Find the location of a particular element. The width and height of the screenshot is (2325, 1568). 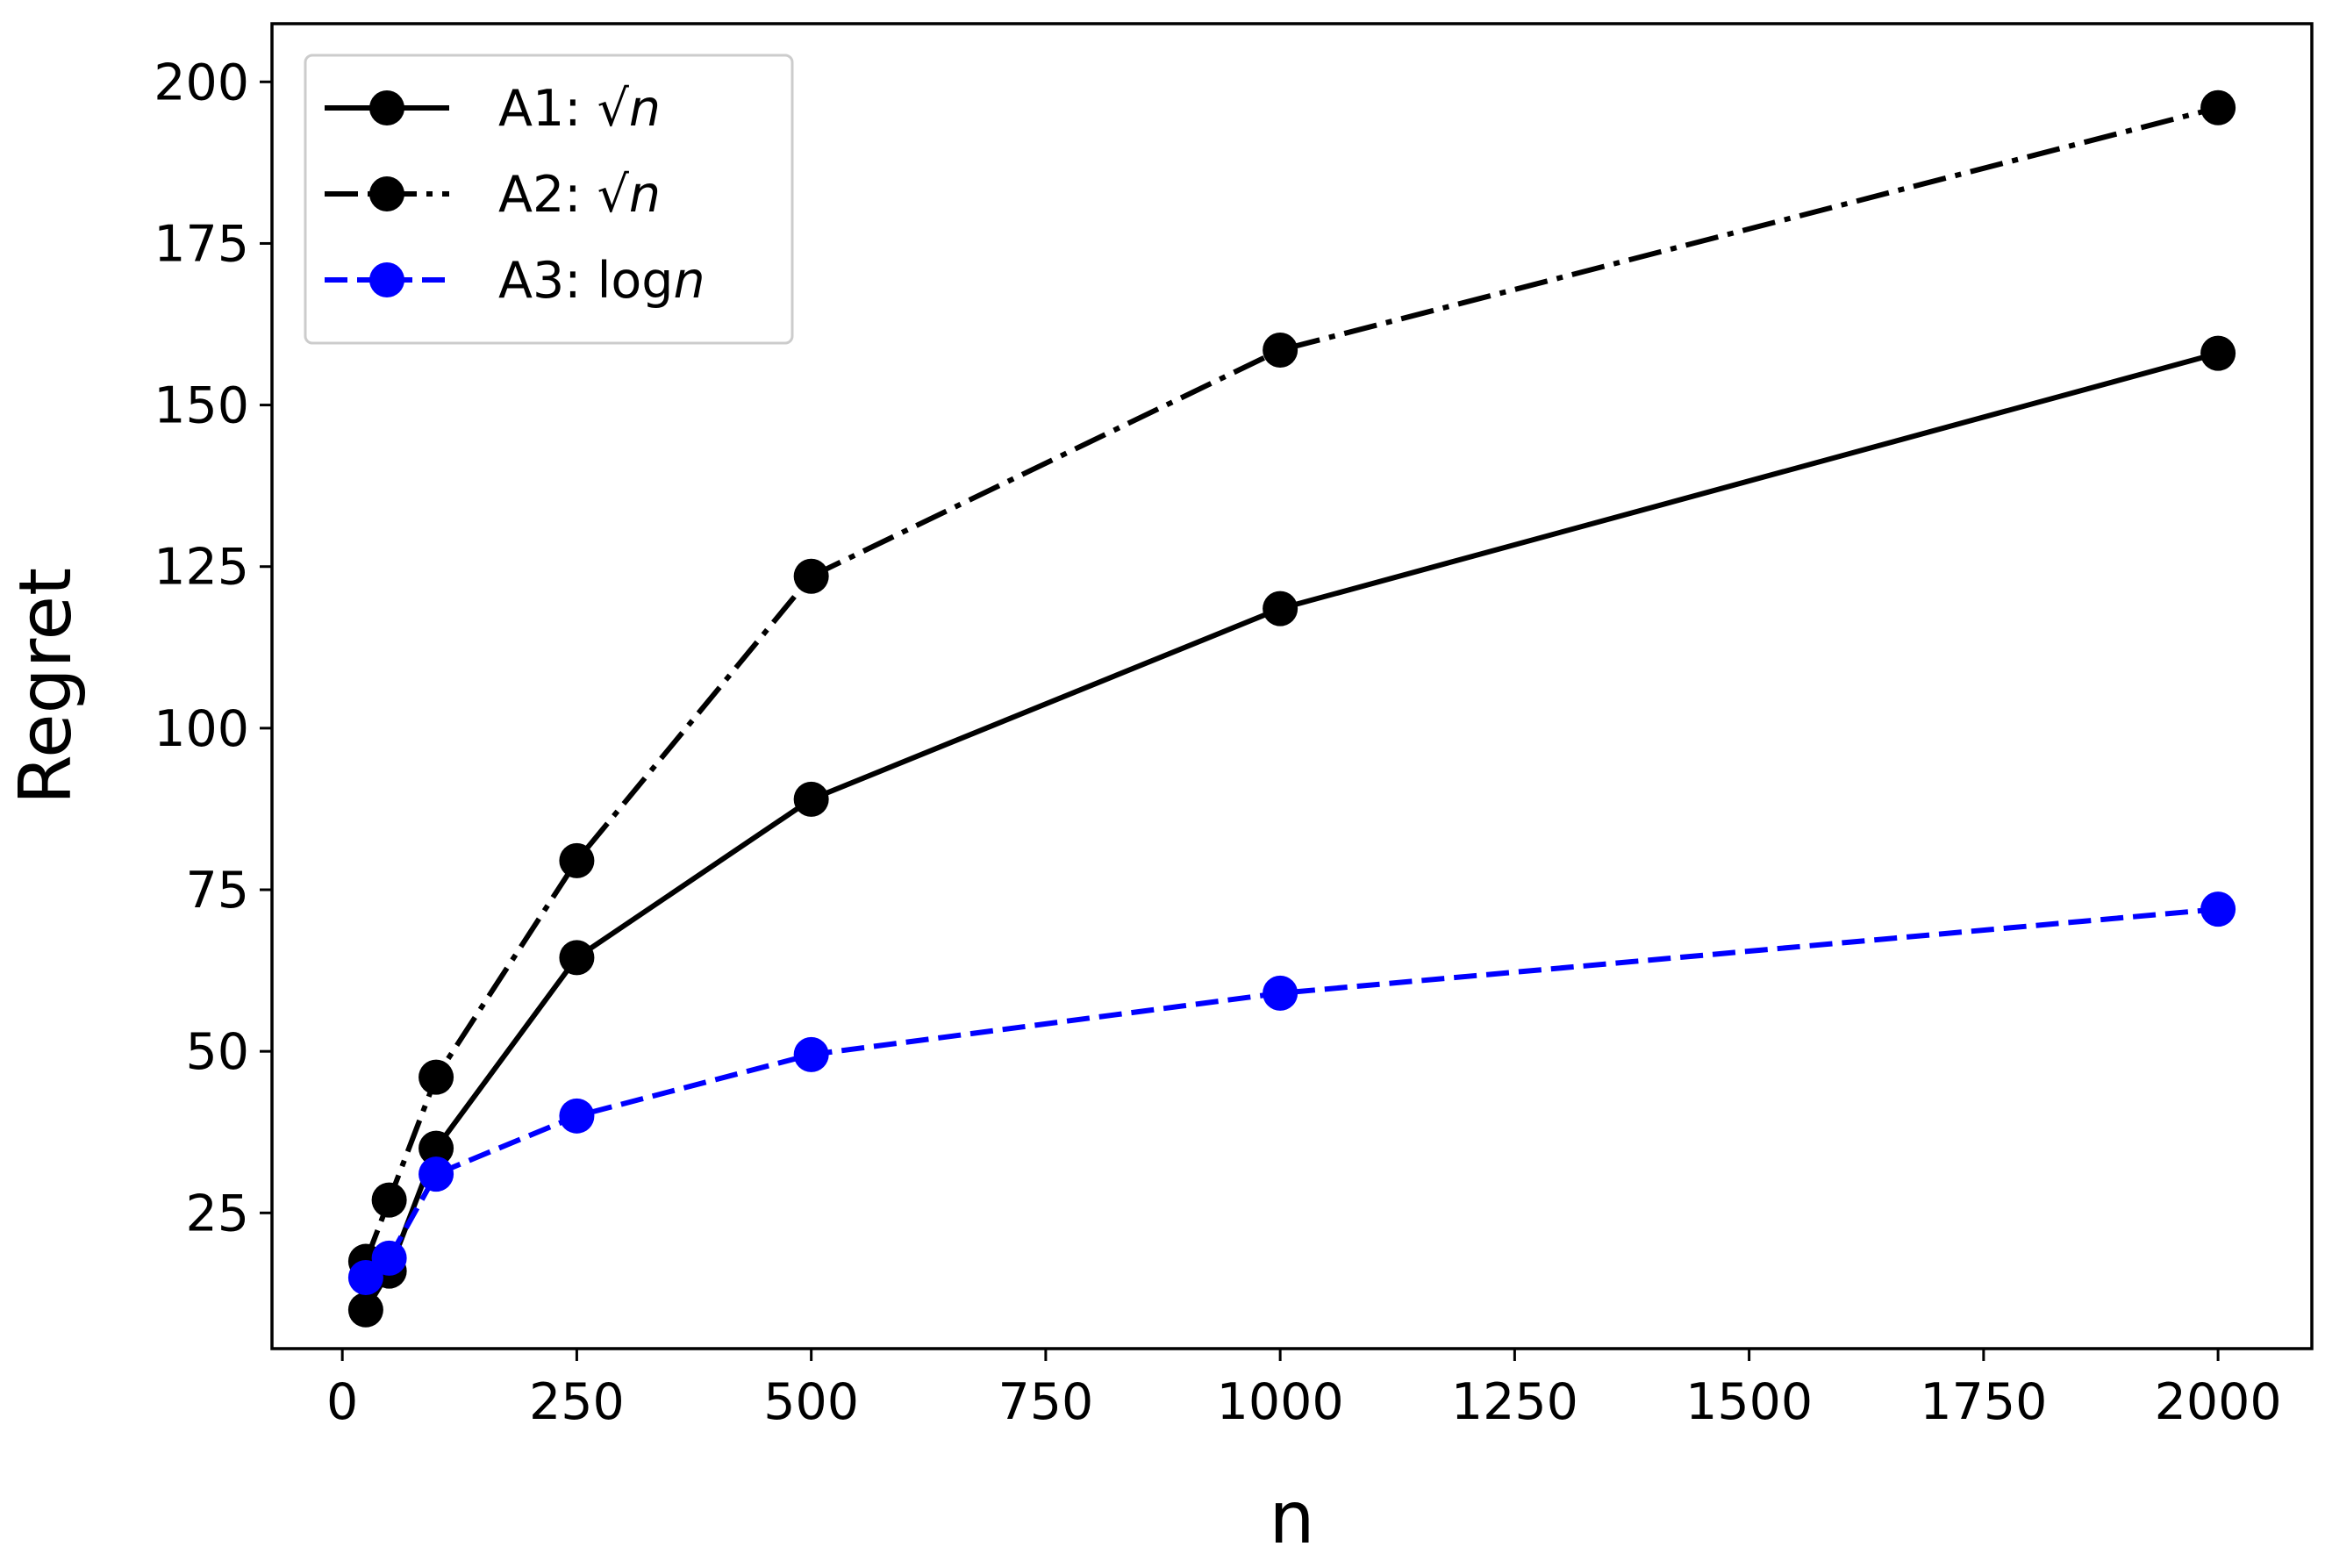

x-tick-label: 250 is located at coordinates (577, 1402).